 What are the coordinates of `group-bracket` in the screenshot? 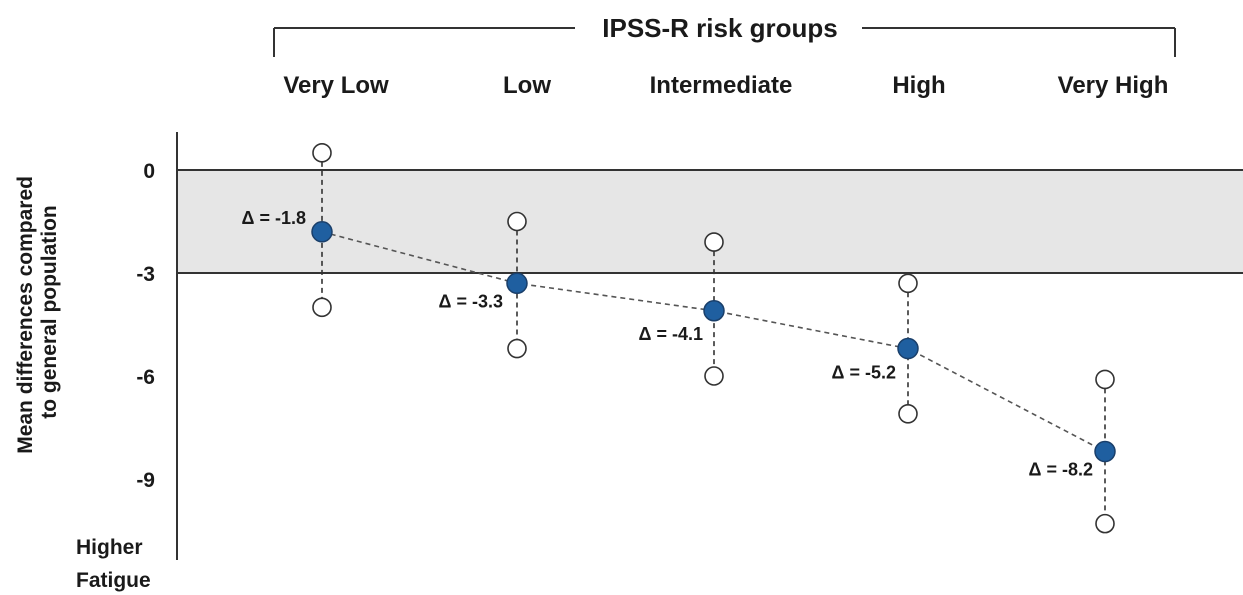 It's located at (724, 42).